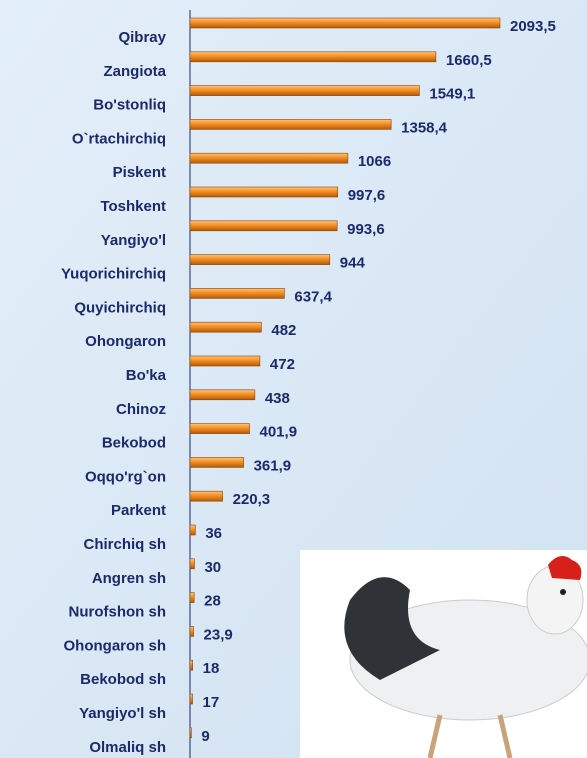 The height and width of the screenshot is (758, 587). Describe the element at coordinates (129, 578) in the screenshot. I see `category-label: Angren sh` at that location.